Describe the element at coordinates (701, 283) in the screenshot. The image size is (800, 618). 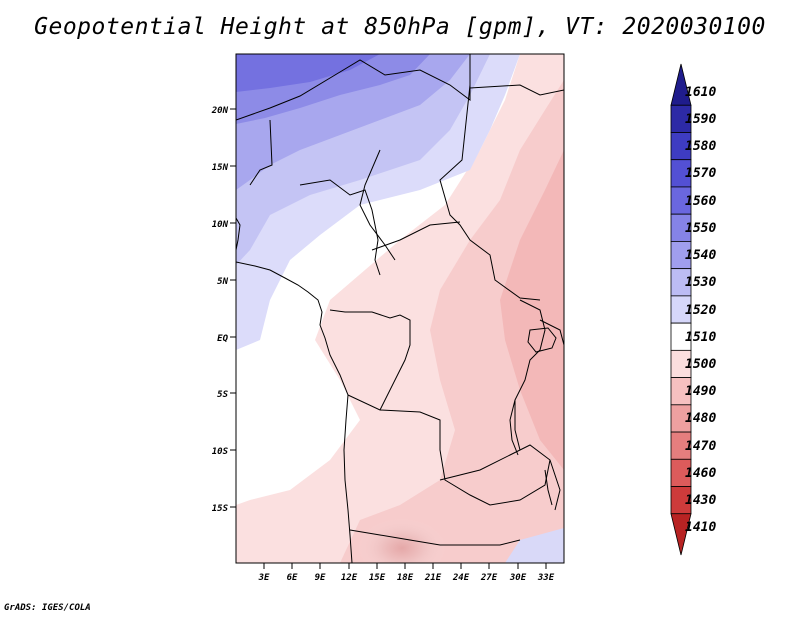
I see `colorbar-label: 1530` at that location.